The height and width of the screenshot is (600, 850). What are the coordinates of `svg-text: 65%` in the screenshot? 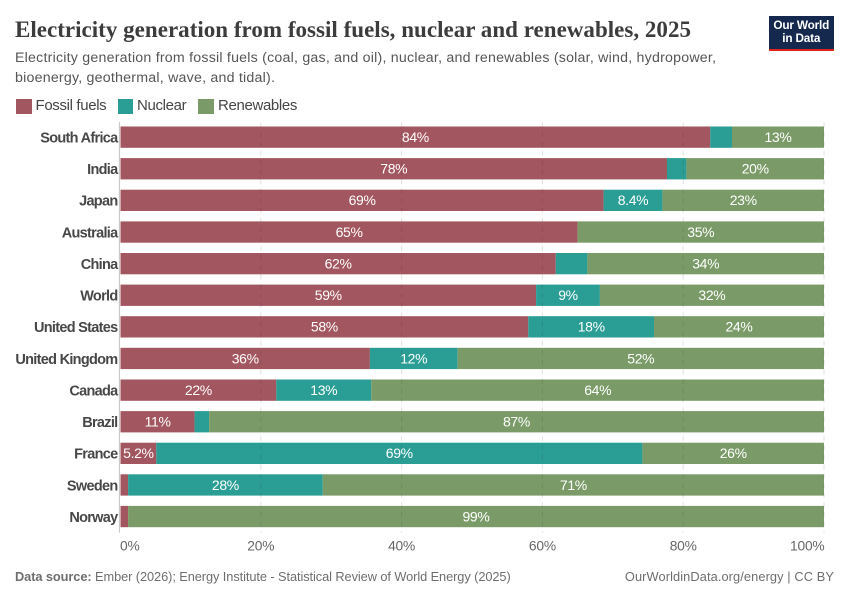 It's located at (349, 232).